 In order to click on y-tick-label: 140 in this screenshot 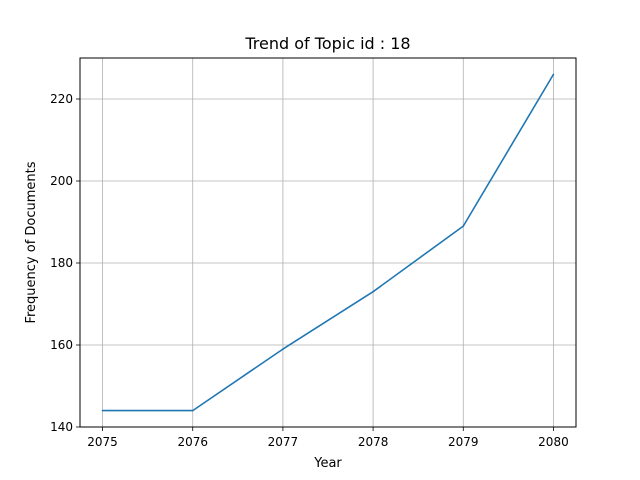, I will do `click(61, 427)`.